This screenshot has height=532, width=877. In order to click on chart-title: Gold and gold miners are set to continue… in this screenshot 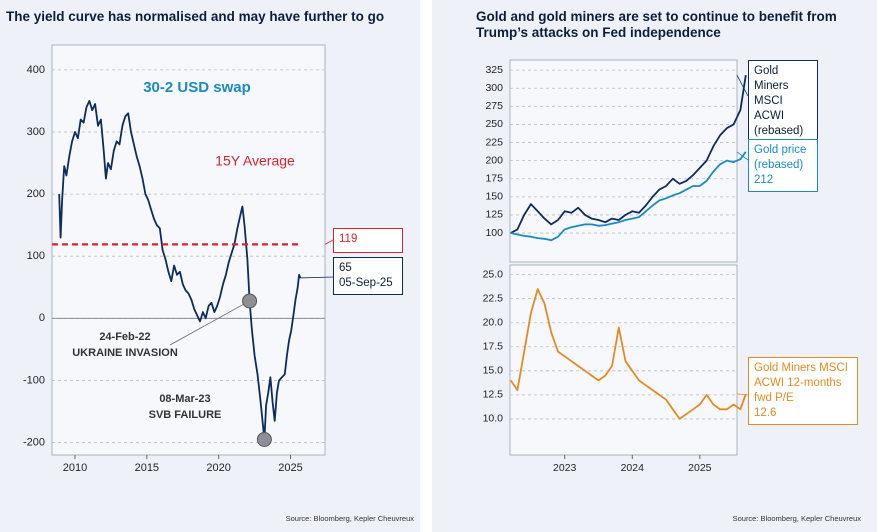, I will do `click(656, 24)`.